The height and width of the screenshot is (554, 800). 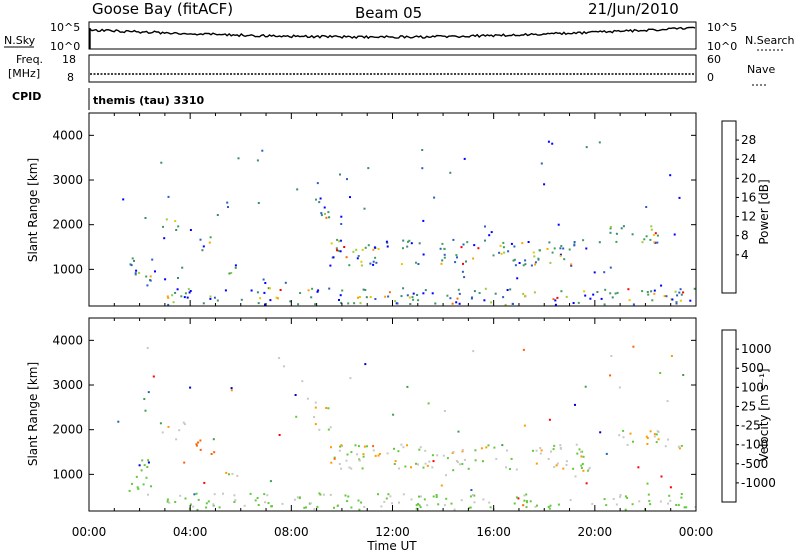 I want to click on time-tick-label: 12:00, so click(x=392, y=532).